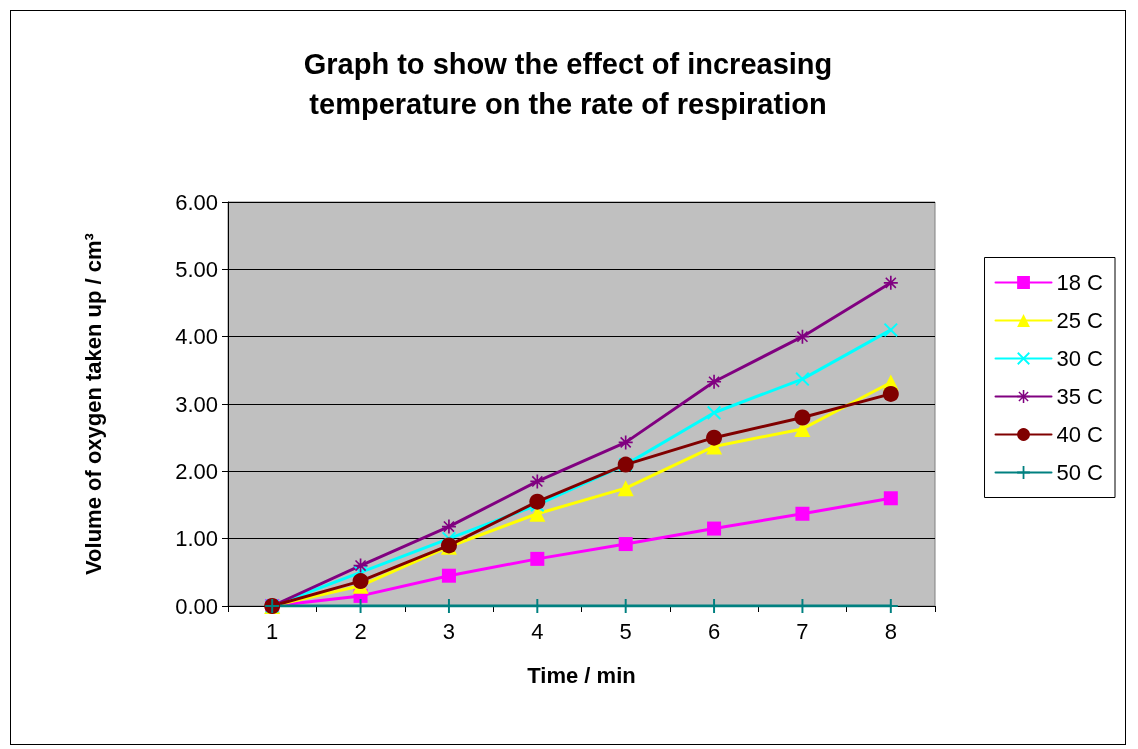 This screenshot has width=1138, height=749. Describe the element at coordinates (196, 269) in the screenshot. I see `y-tick-label: 5.00` at that location.